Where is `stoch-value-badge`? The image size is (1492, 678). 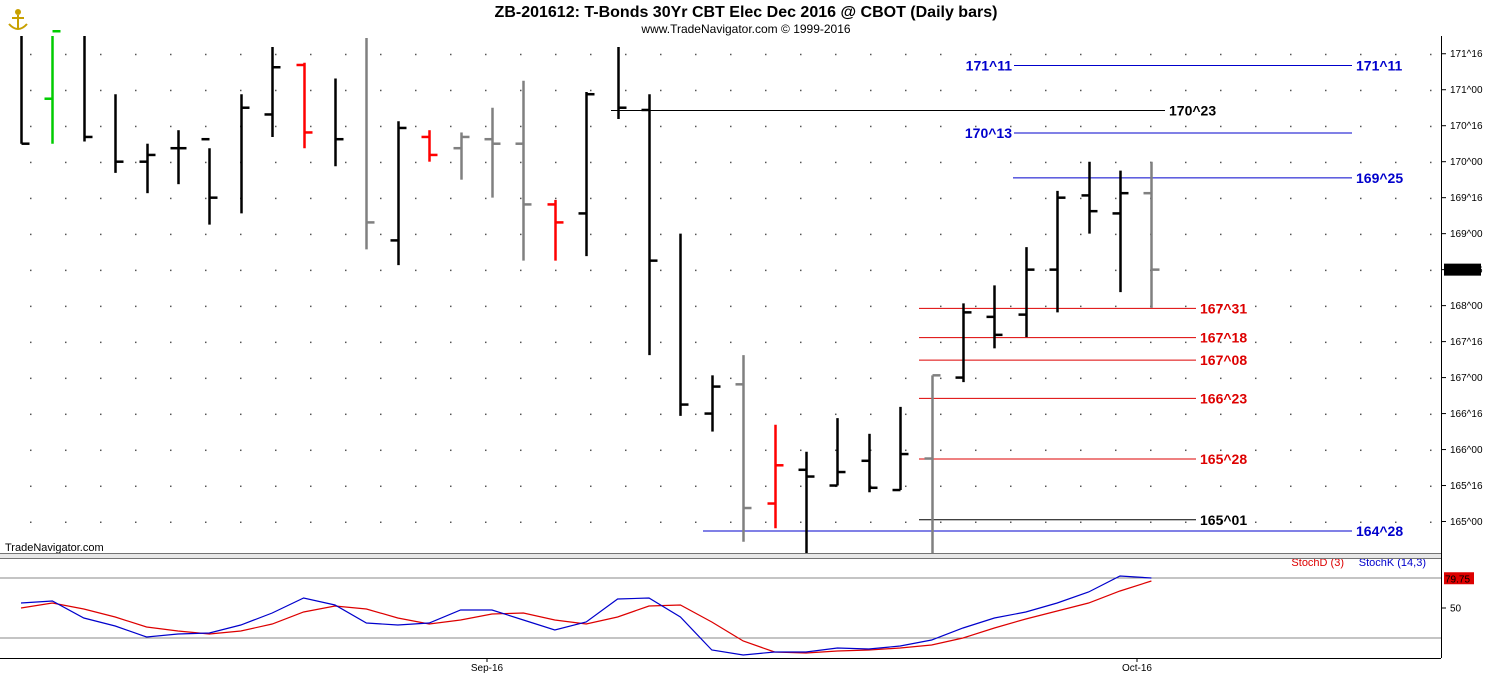 stoch-value-badge is located at coordinates (1459, 578).